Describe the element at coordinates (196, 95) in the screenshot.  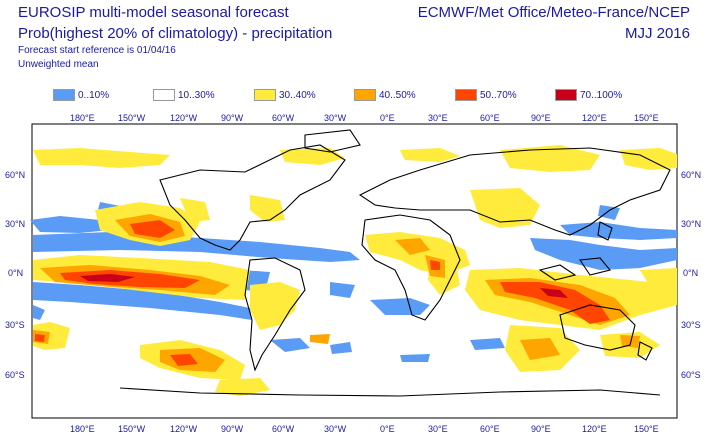
I see `legend-label: 10..30%` at that location.